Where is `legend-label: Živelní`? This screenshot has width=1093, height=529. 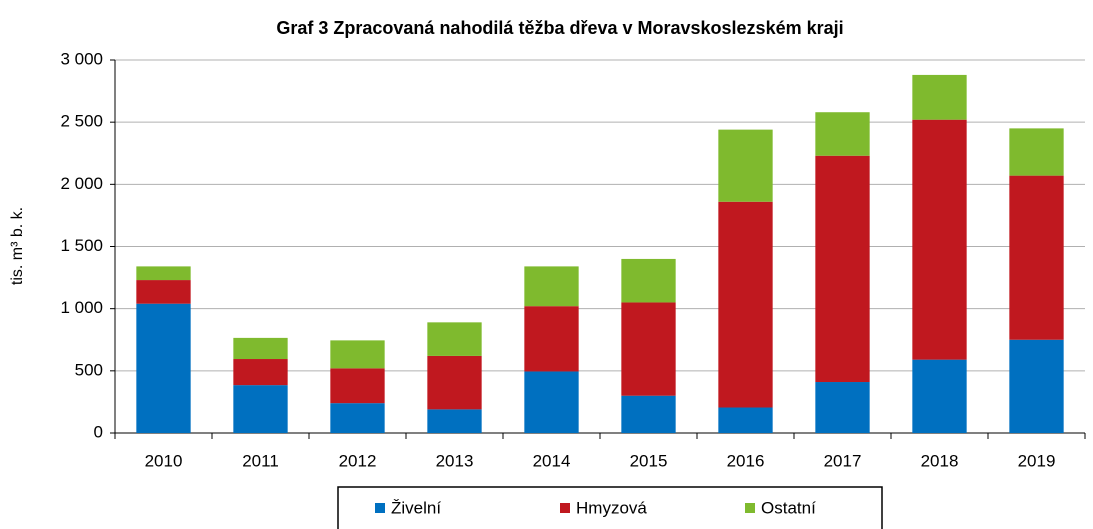
legend-label: Živelní is located at coordinates (416, 507).